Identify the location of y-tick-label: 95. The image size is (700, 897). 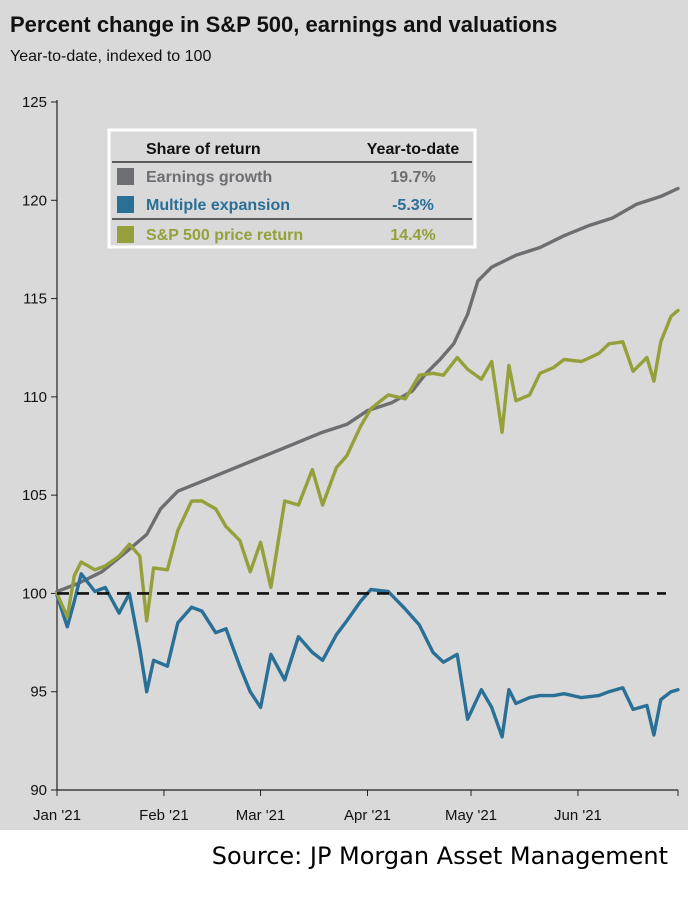
(38, 692).